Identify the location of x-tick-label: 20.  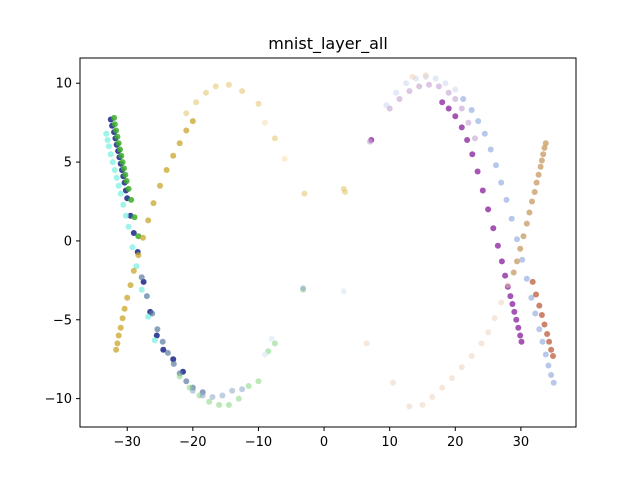
(455, 442).